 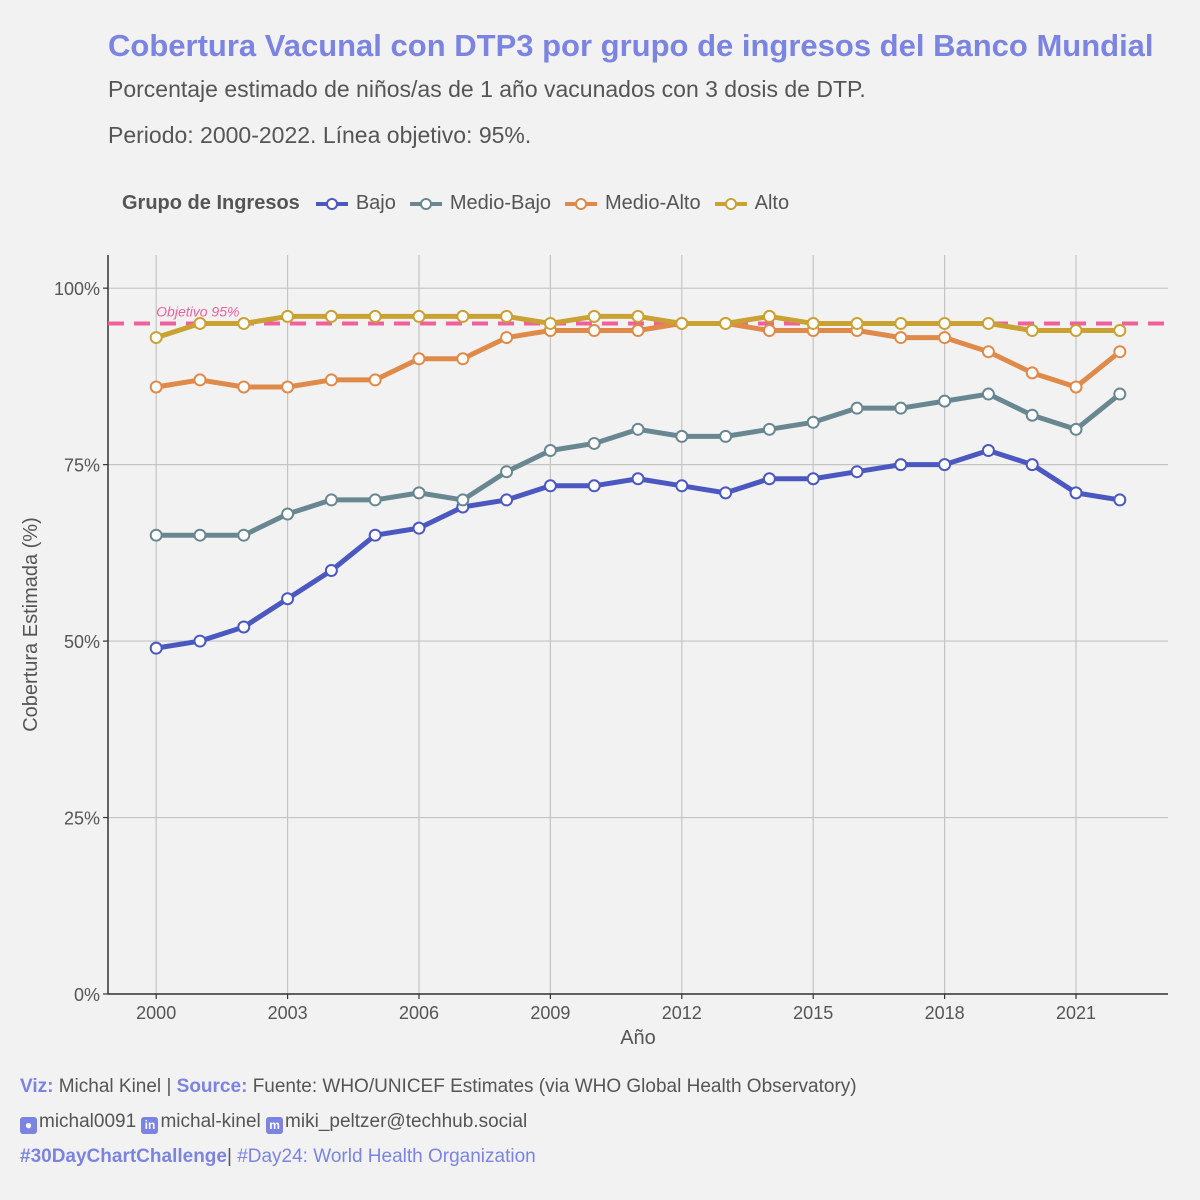 What do you see at coordinates (37, 1086) in the screenshot?
I see `viz-label: Viz:` at bounding box center [37, 1086].